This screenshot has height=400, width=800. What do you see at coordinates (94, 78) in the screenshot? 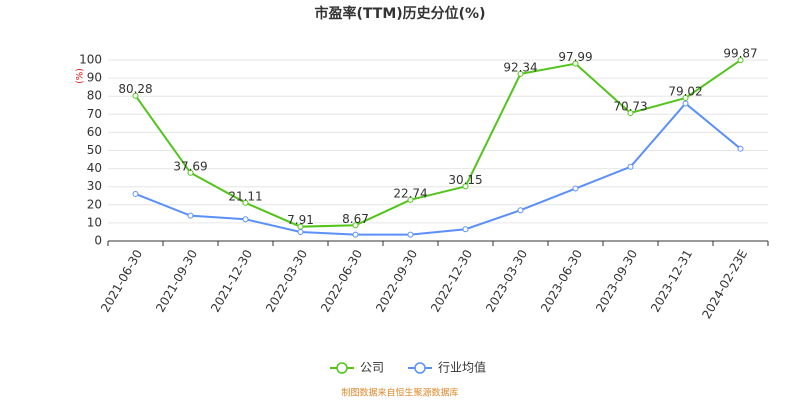
I see `y-tick-label: 90` at bounding box center [94, 78].